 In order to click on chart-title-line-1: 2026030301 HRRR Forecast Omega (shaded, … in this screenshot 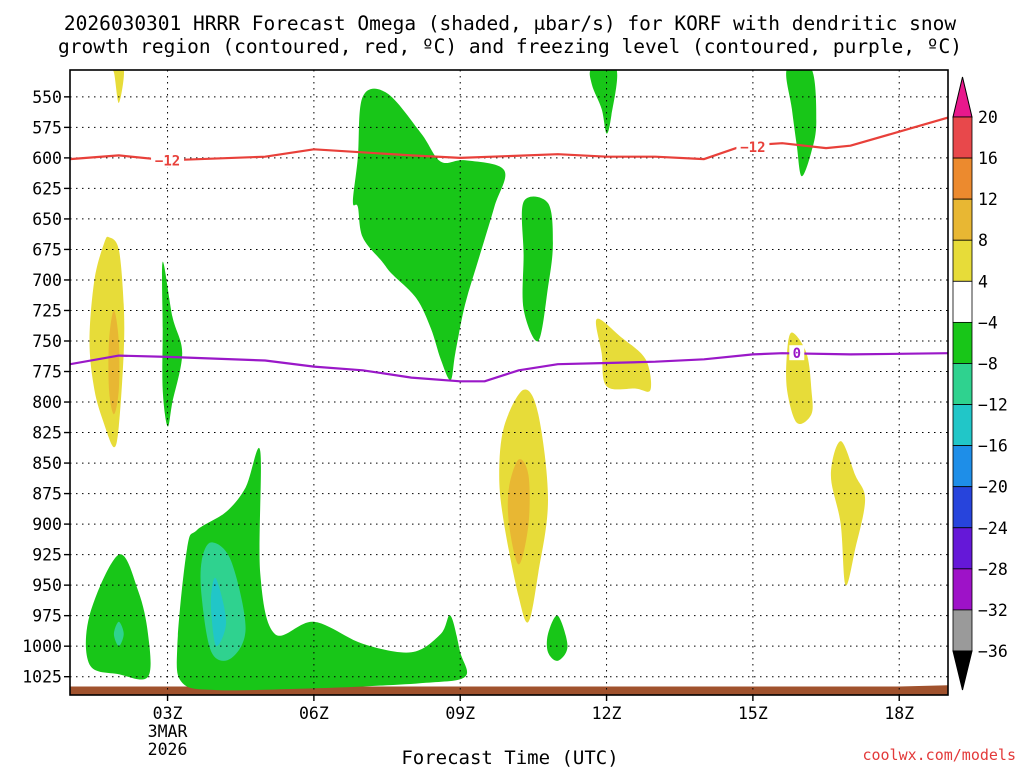, I will do `click(510, 23)`.